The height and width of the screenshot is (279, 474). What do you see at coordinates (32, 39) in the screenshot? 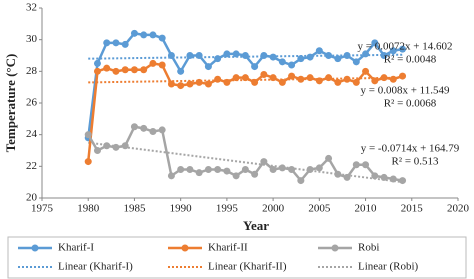
I see `y-tick-label: 30` at bounding box center [32, 39].